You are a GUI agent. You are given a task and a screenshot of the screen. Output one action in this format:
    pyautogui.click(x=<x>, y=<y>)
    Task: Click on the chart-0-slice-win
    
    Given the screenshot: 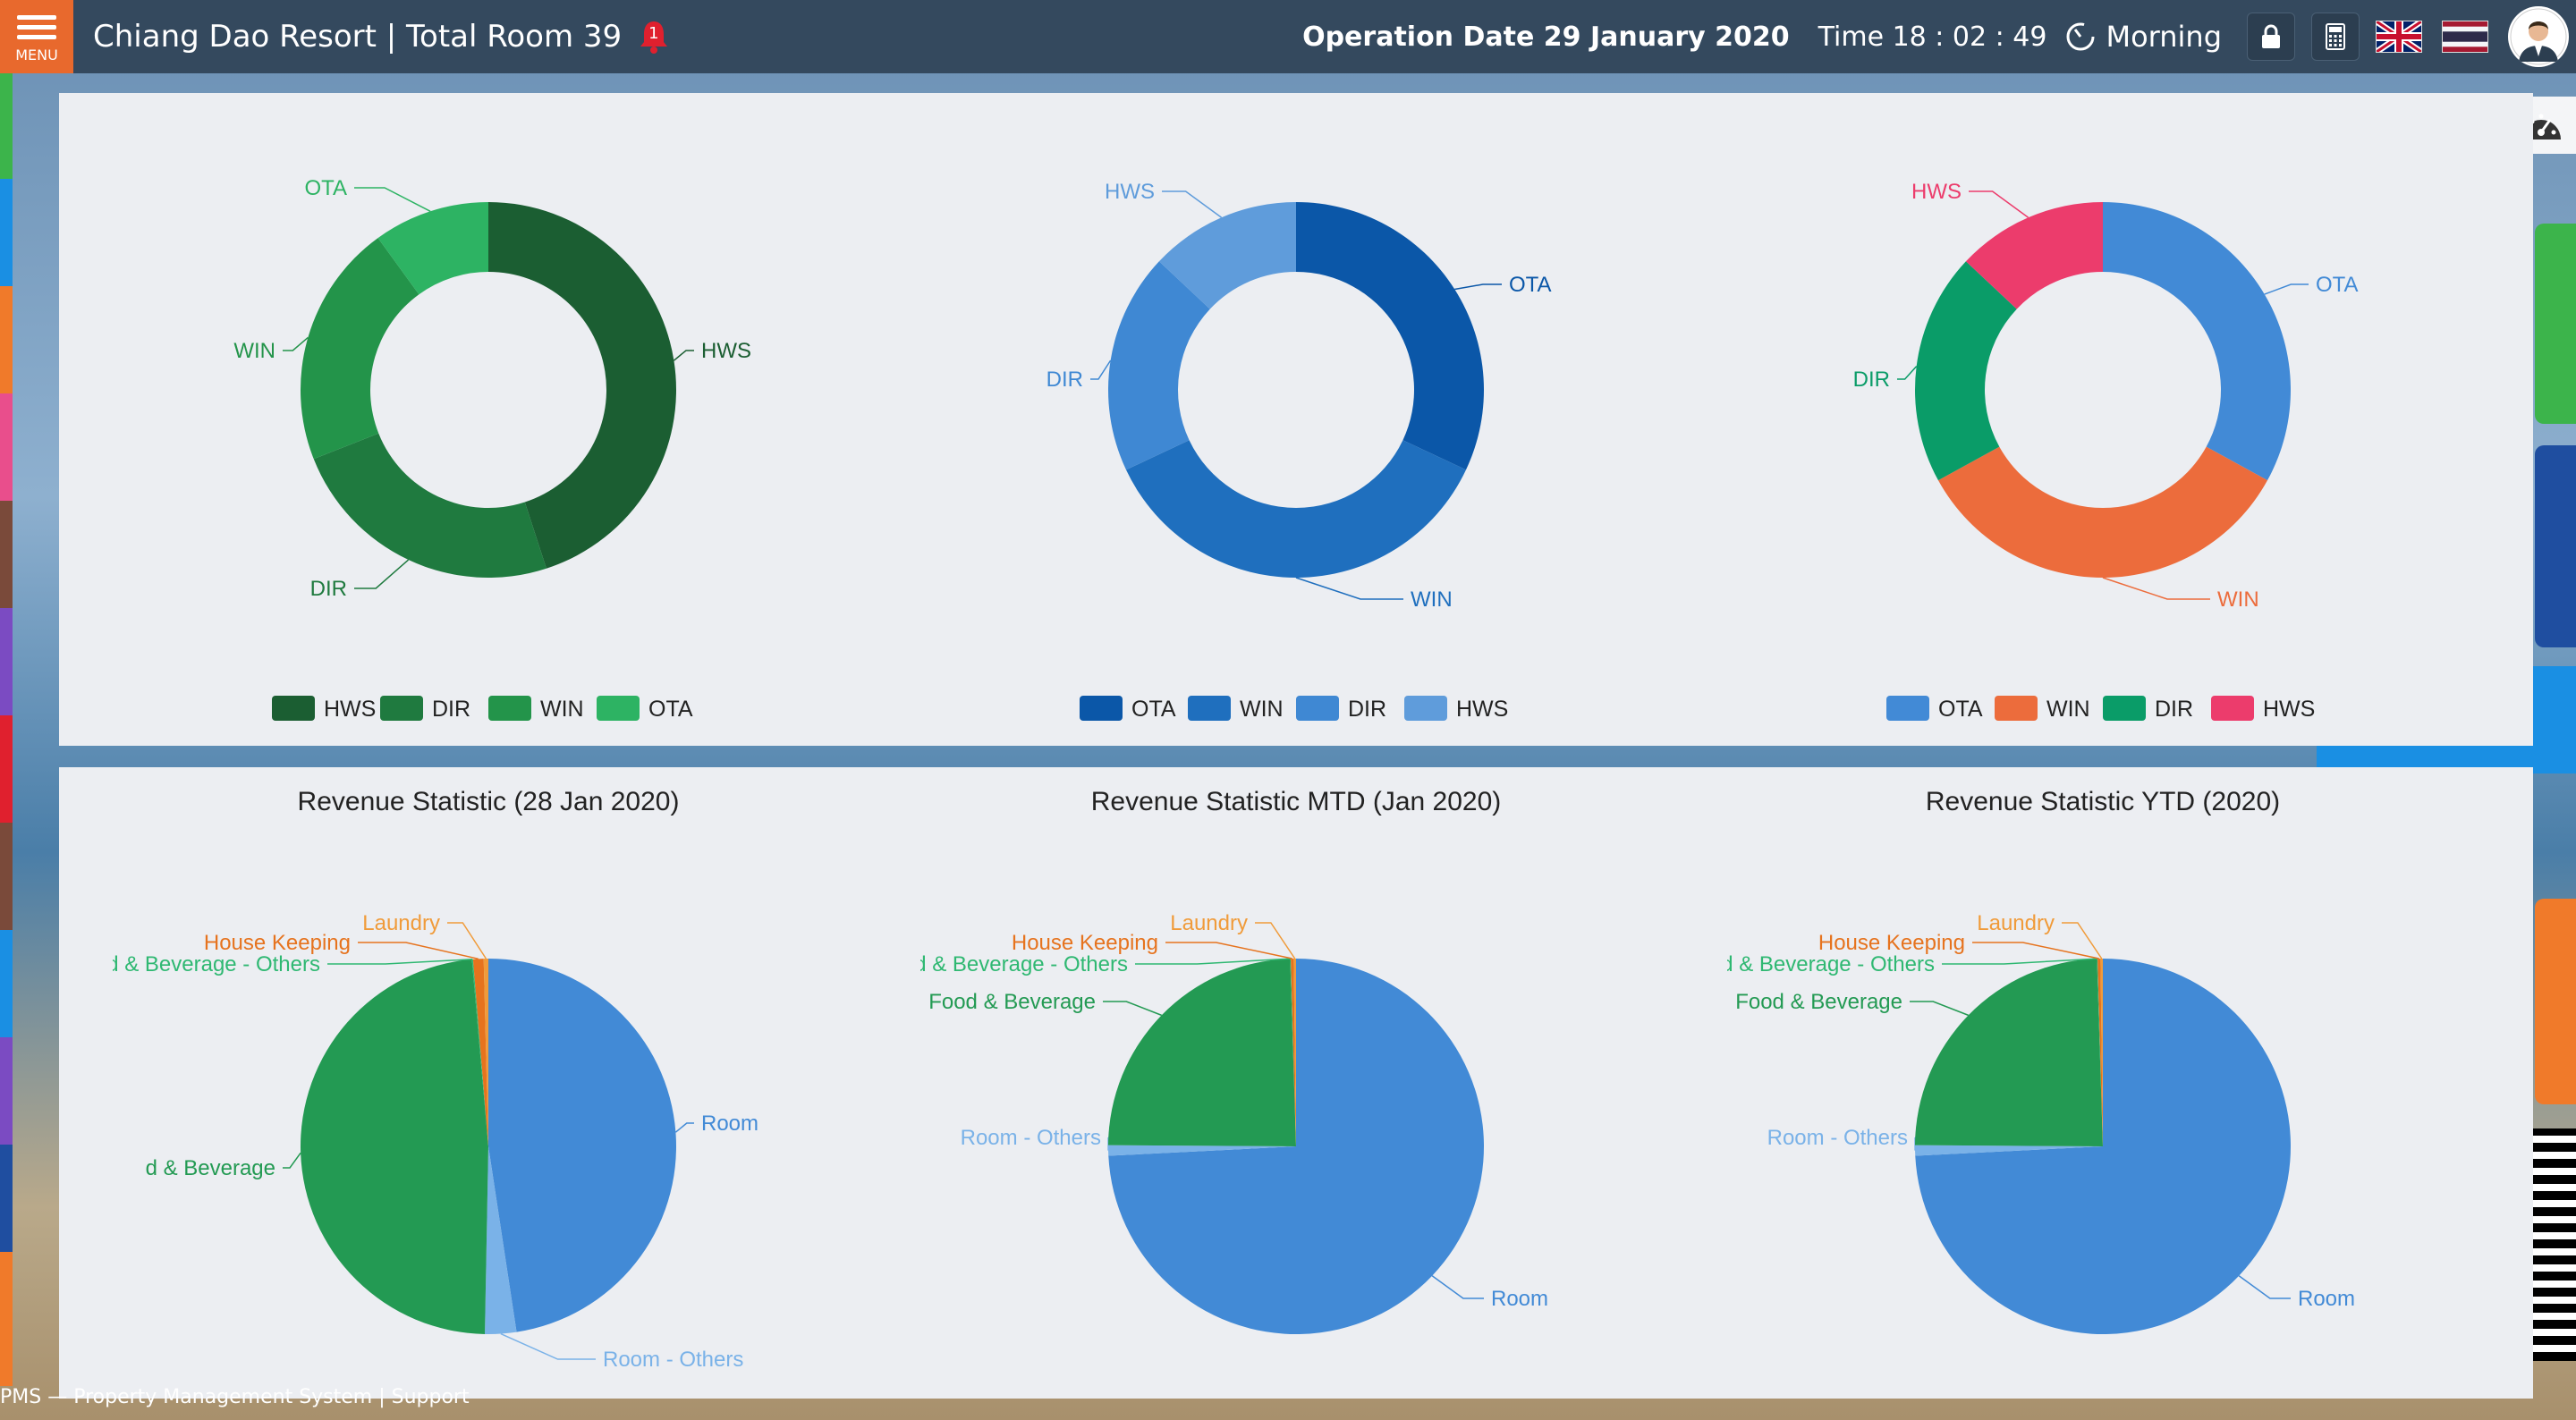 What is the action you would take?
    pyautogui.click(x=359, y=349)
    